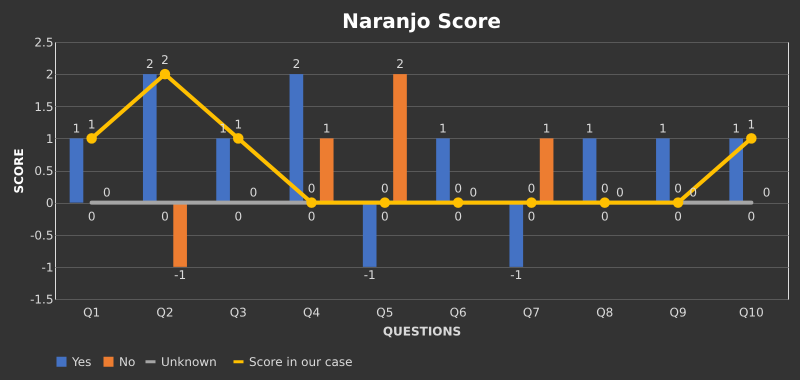 This screenshot has height=380, width=800. Describe the element at coordinates (127, 361) in the screenshot. I see `legend-label: No` at that location.